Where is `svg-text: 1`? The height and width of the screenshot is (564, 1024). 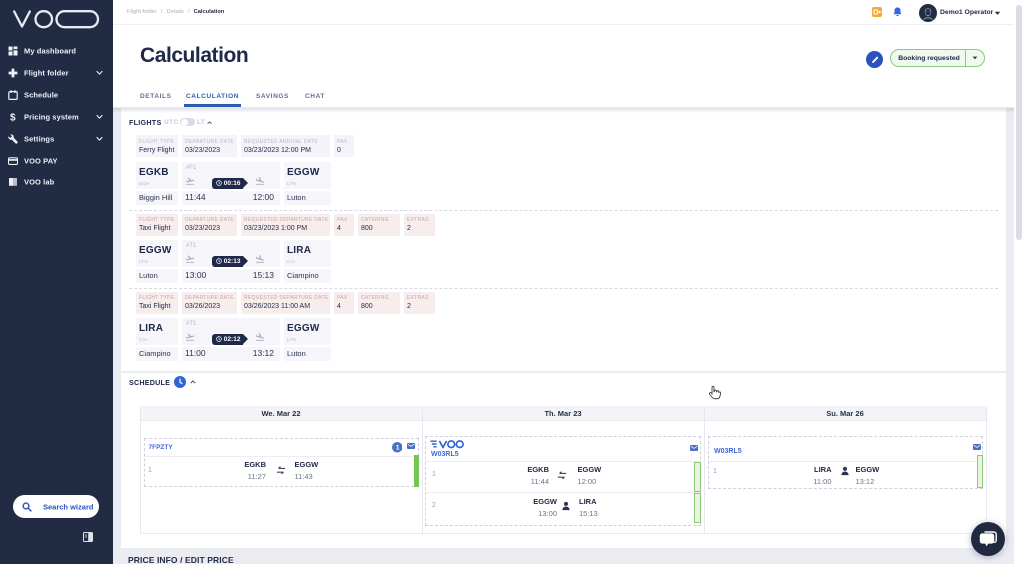 svg-text: 1 is located at coordinates (397, 448).